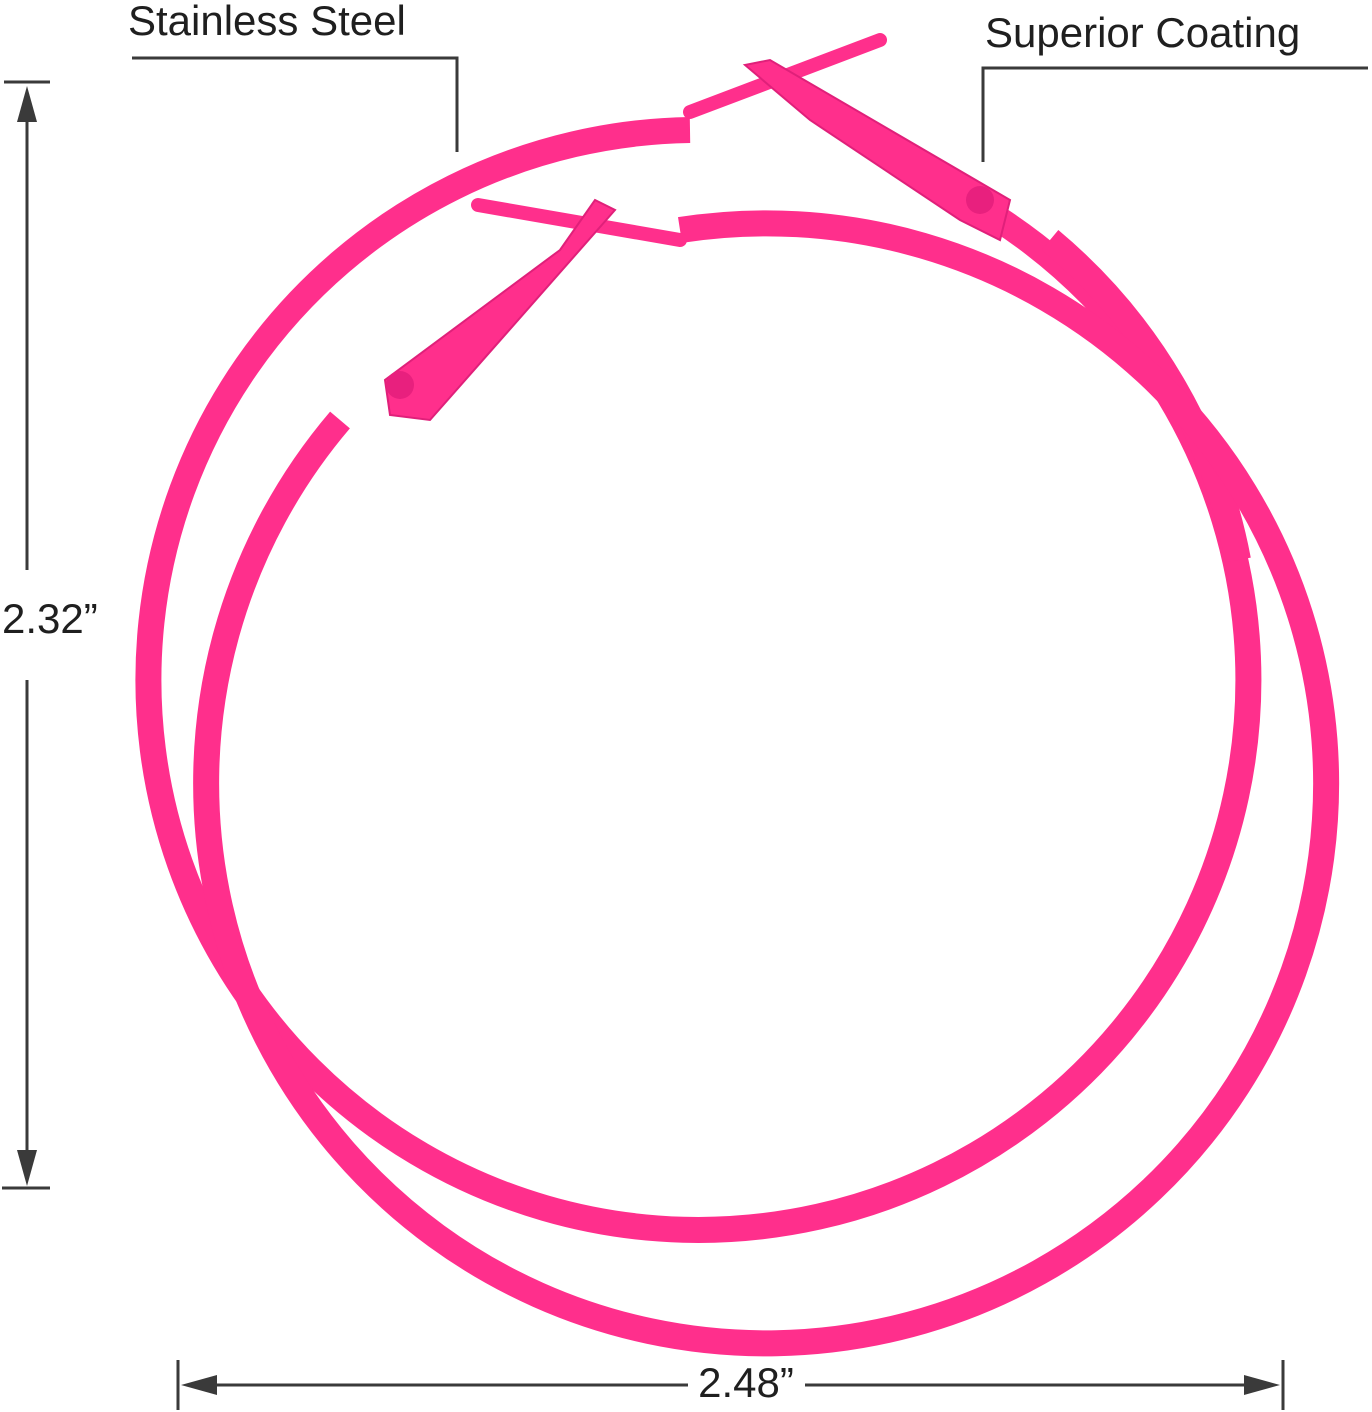 This screenshot has height=1412, width=1372. I want to click on width-dimension: 2.48”, so click(730, 1384).